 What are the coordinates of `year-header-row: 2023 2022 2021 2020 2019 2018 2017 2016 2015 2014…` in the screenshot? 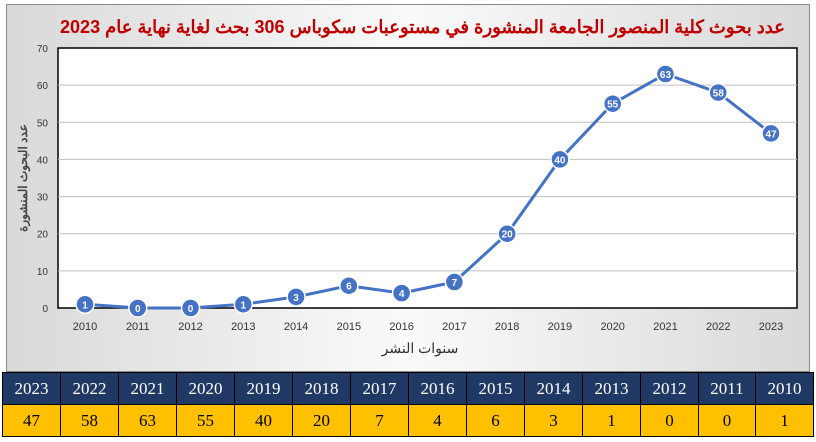 It's located at (408, 388).